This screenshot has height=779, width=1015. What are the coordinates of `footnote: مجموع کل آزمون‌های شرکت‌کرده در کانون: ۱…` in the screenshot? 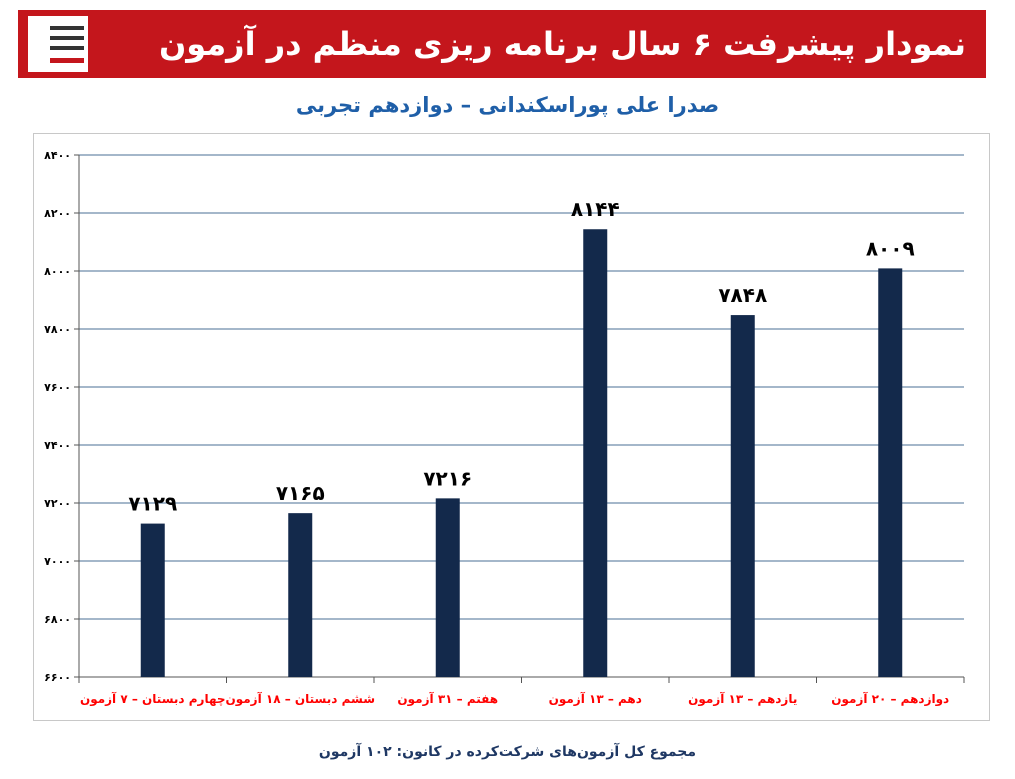 It's located at (507, 752).